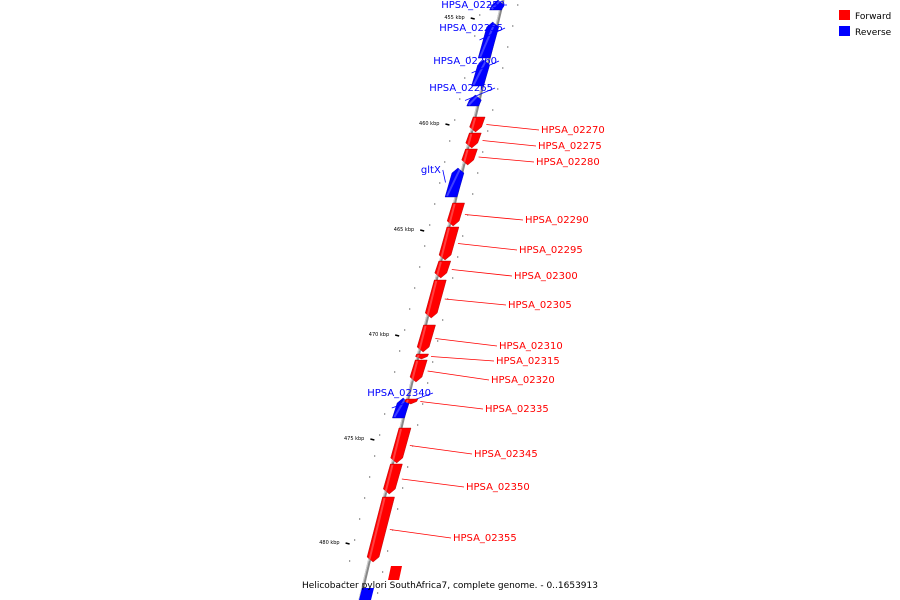 The height and width of the screenshot is (600, 900). What do you see at coordinates (431, 170) in the screenshot?
I see `gene-label: gltX` at bounding box center [431, 170].